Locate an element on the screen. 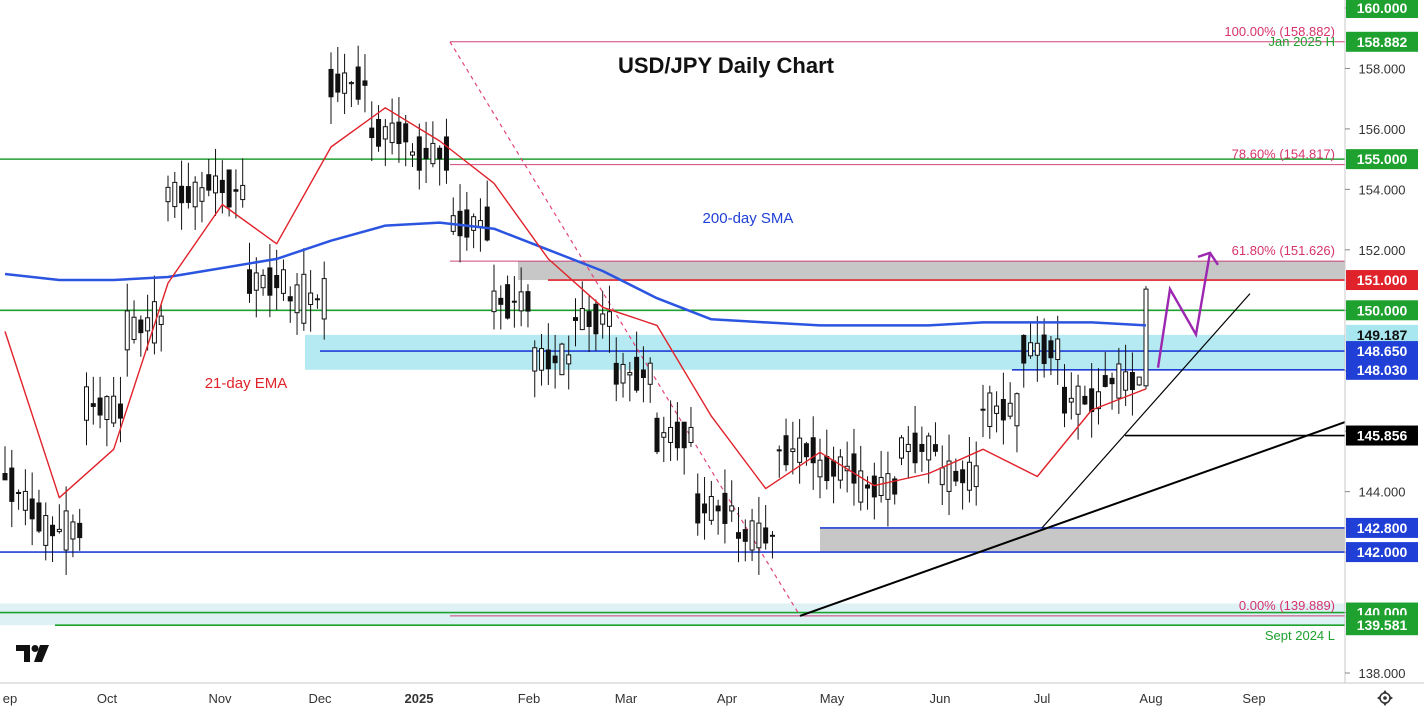 The height and width of the screenshot is (715, 1424). x-tick-label: Dec is located at coordinates (320, 698).